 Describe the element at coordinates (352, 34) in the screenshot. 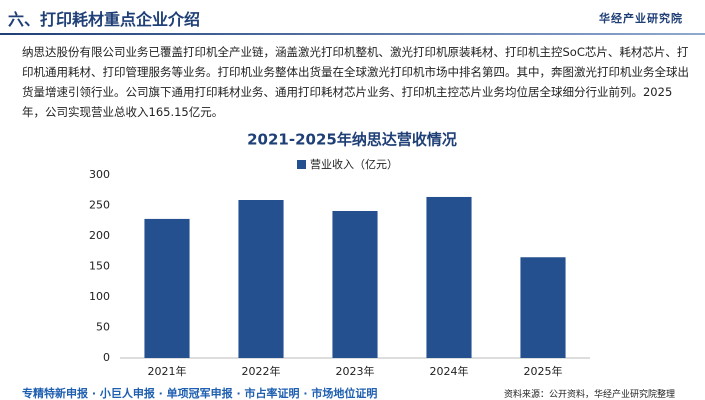

I see `header-rule` at that location.